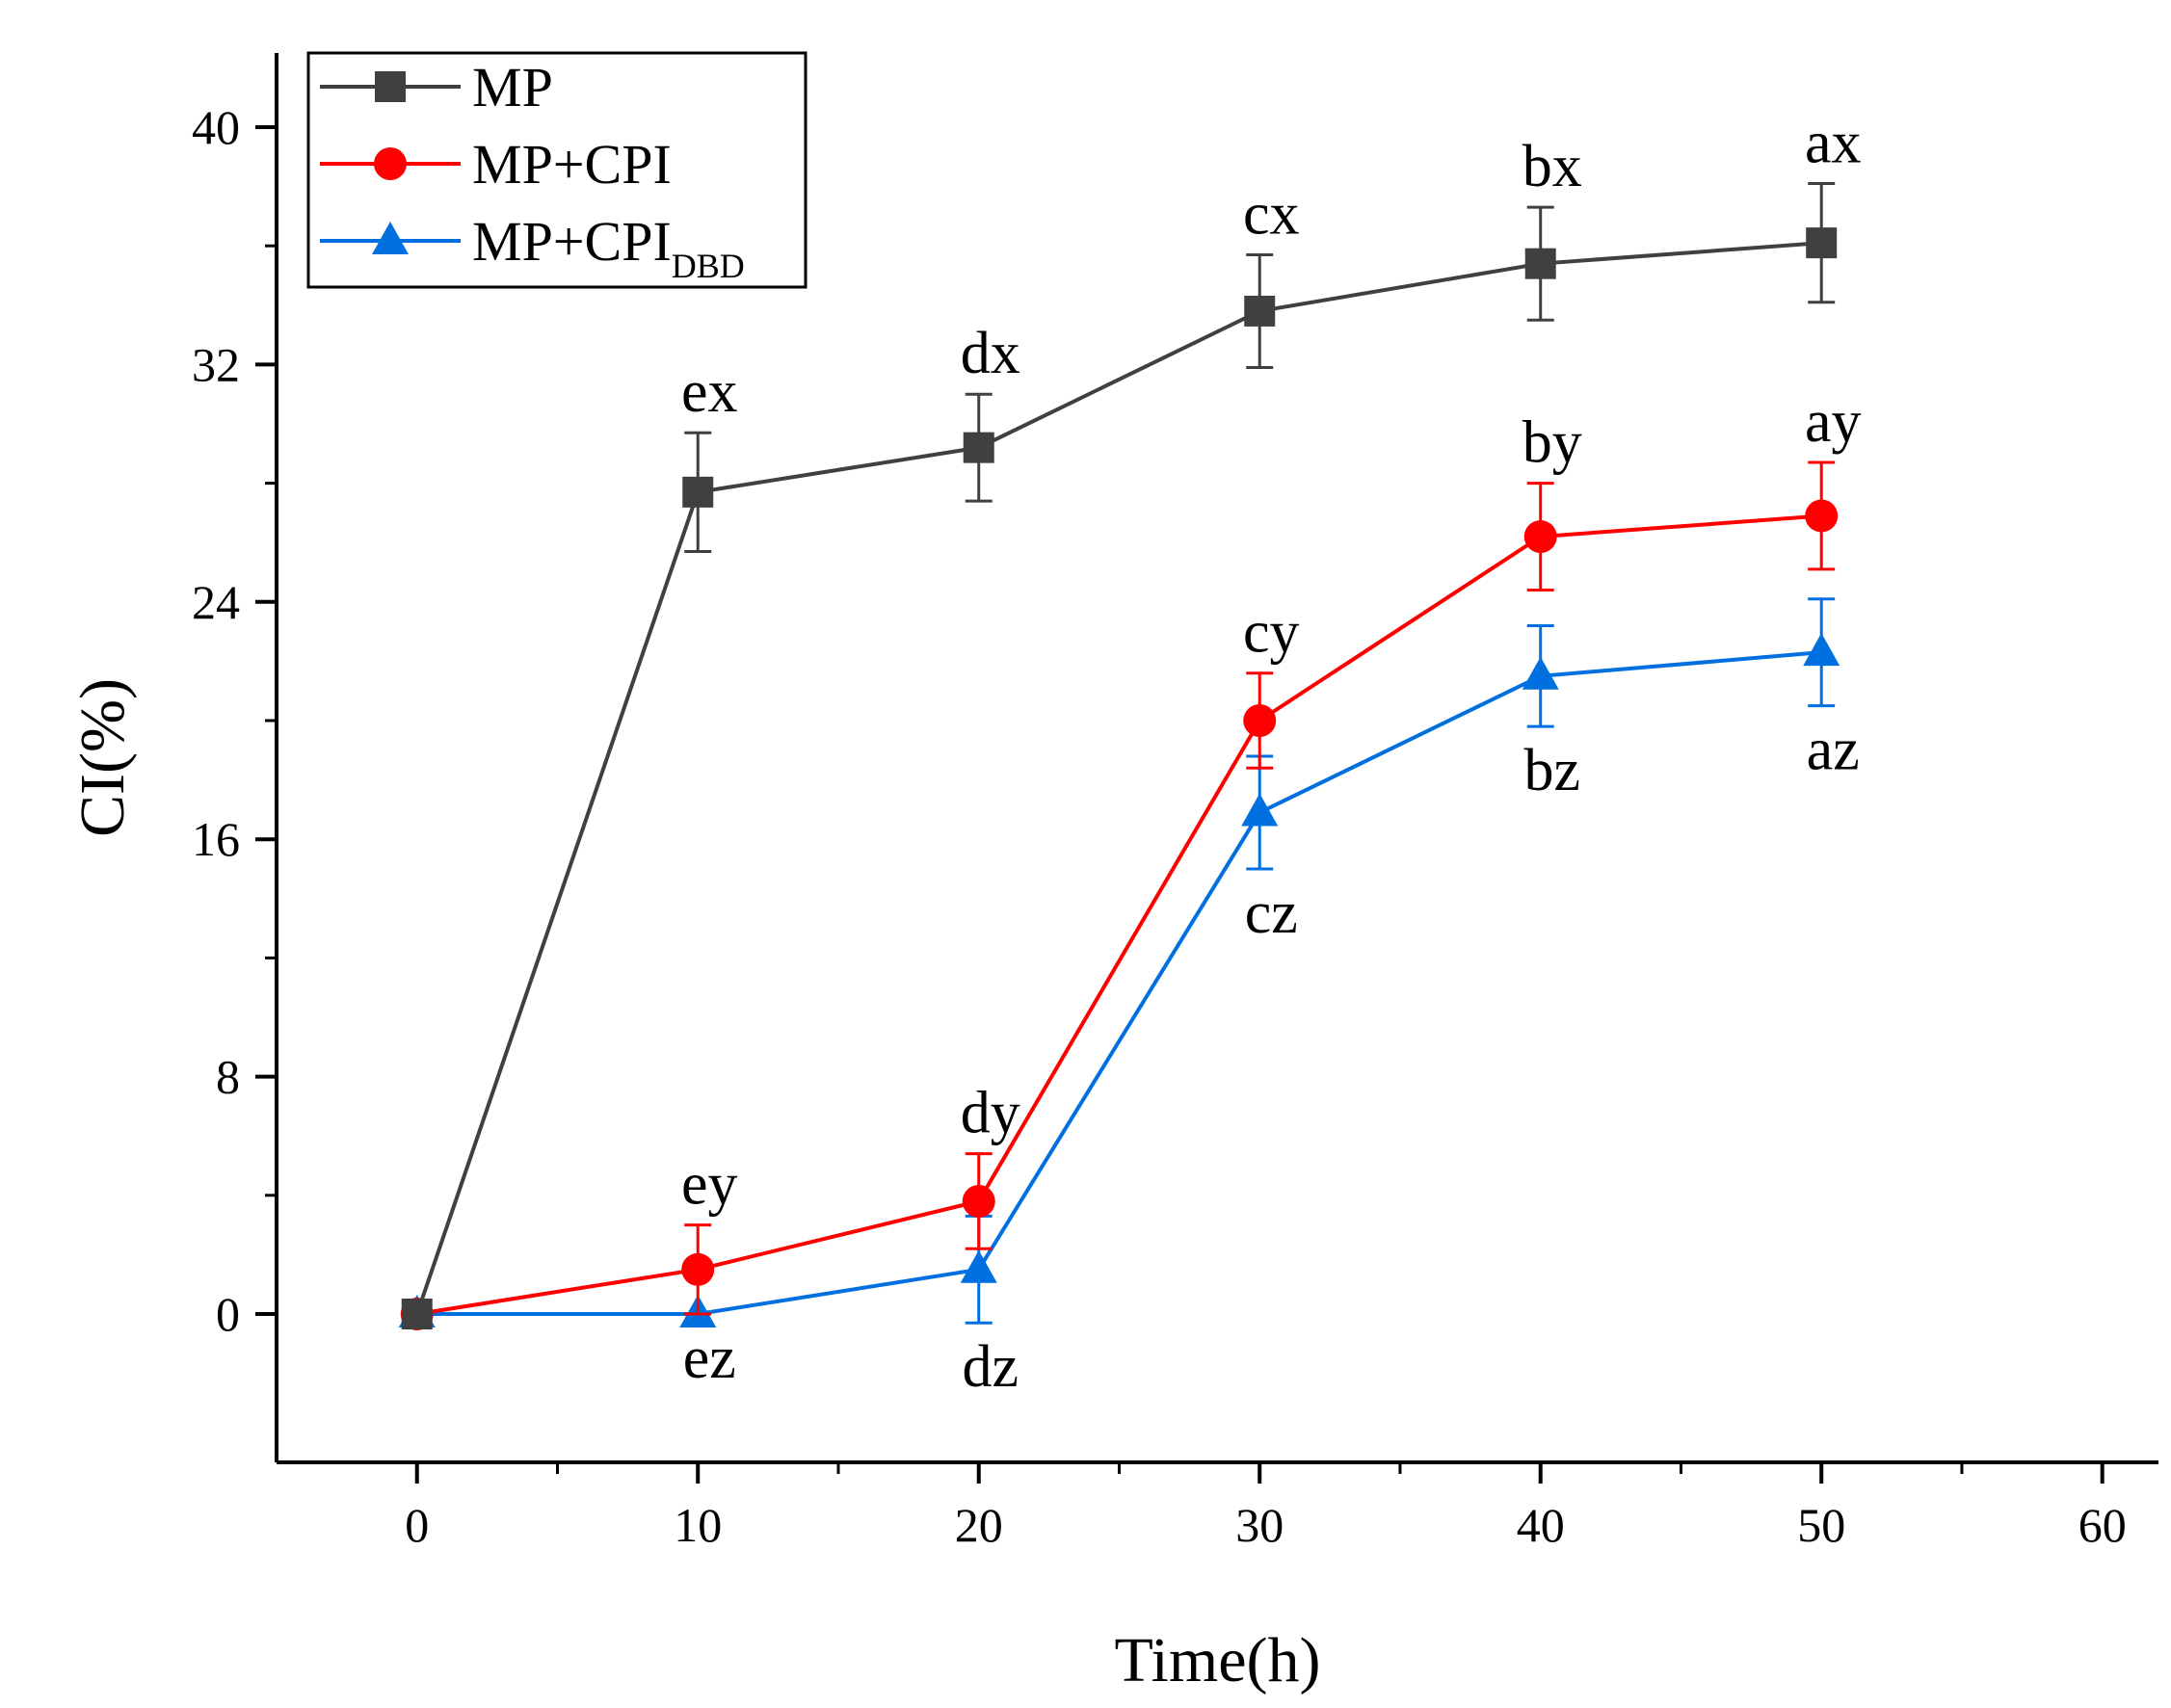 The image size is (2171, 1708). I want to click on data-label: cx, so click(1272, 214).